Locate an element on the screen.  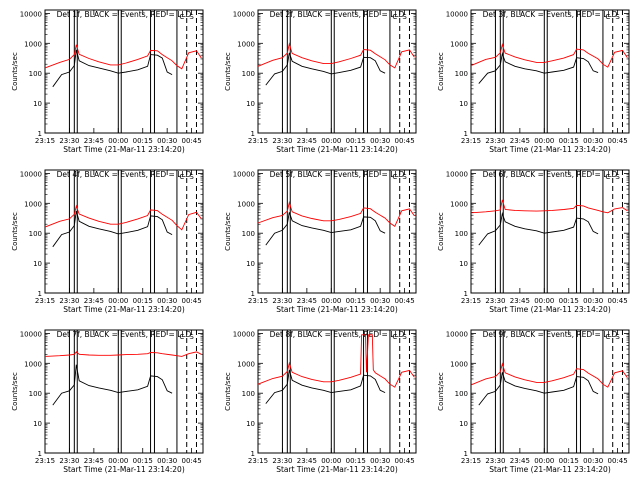
panel-title: Det 7f, BLACK = Events, RED = LLD is located at coordinates (124, 334).